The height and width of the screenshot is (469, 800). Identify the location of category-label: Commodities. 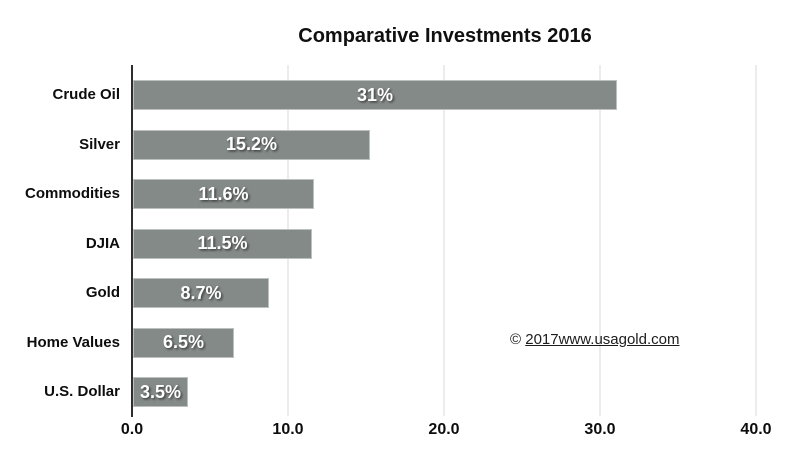
(72, 193).